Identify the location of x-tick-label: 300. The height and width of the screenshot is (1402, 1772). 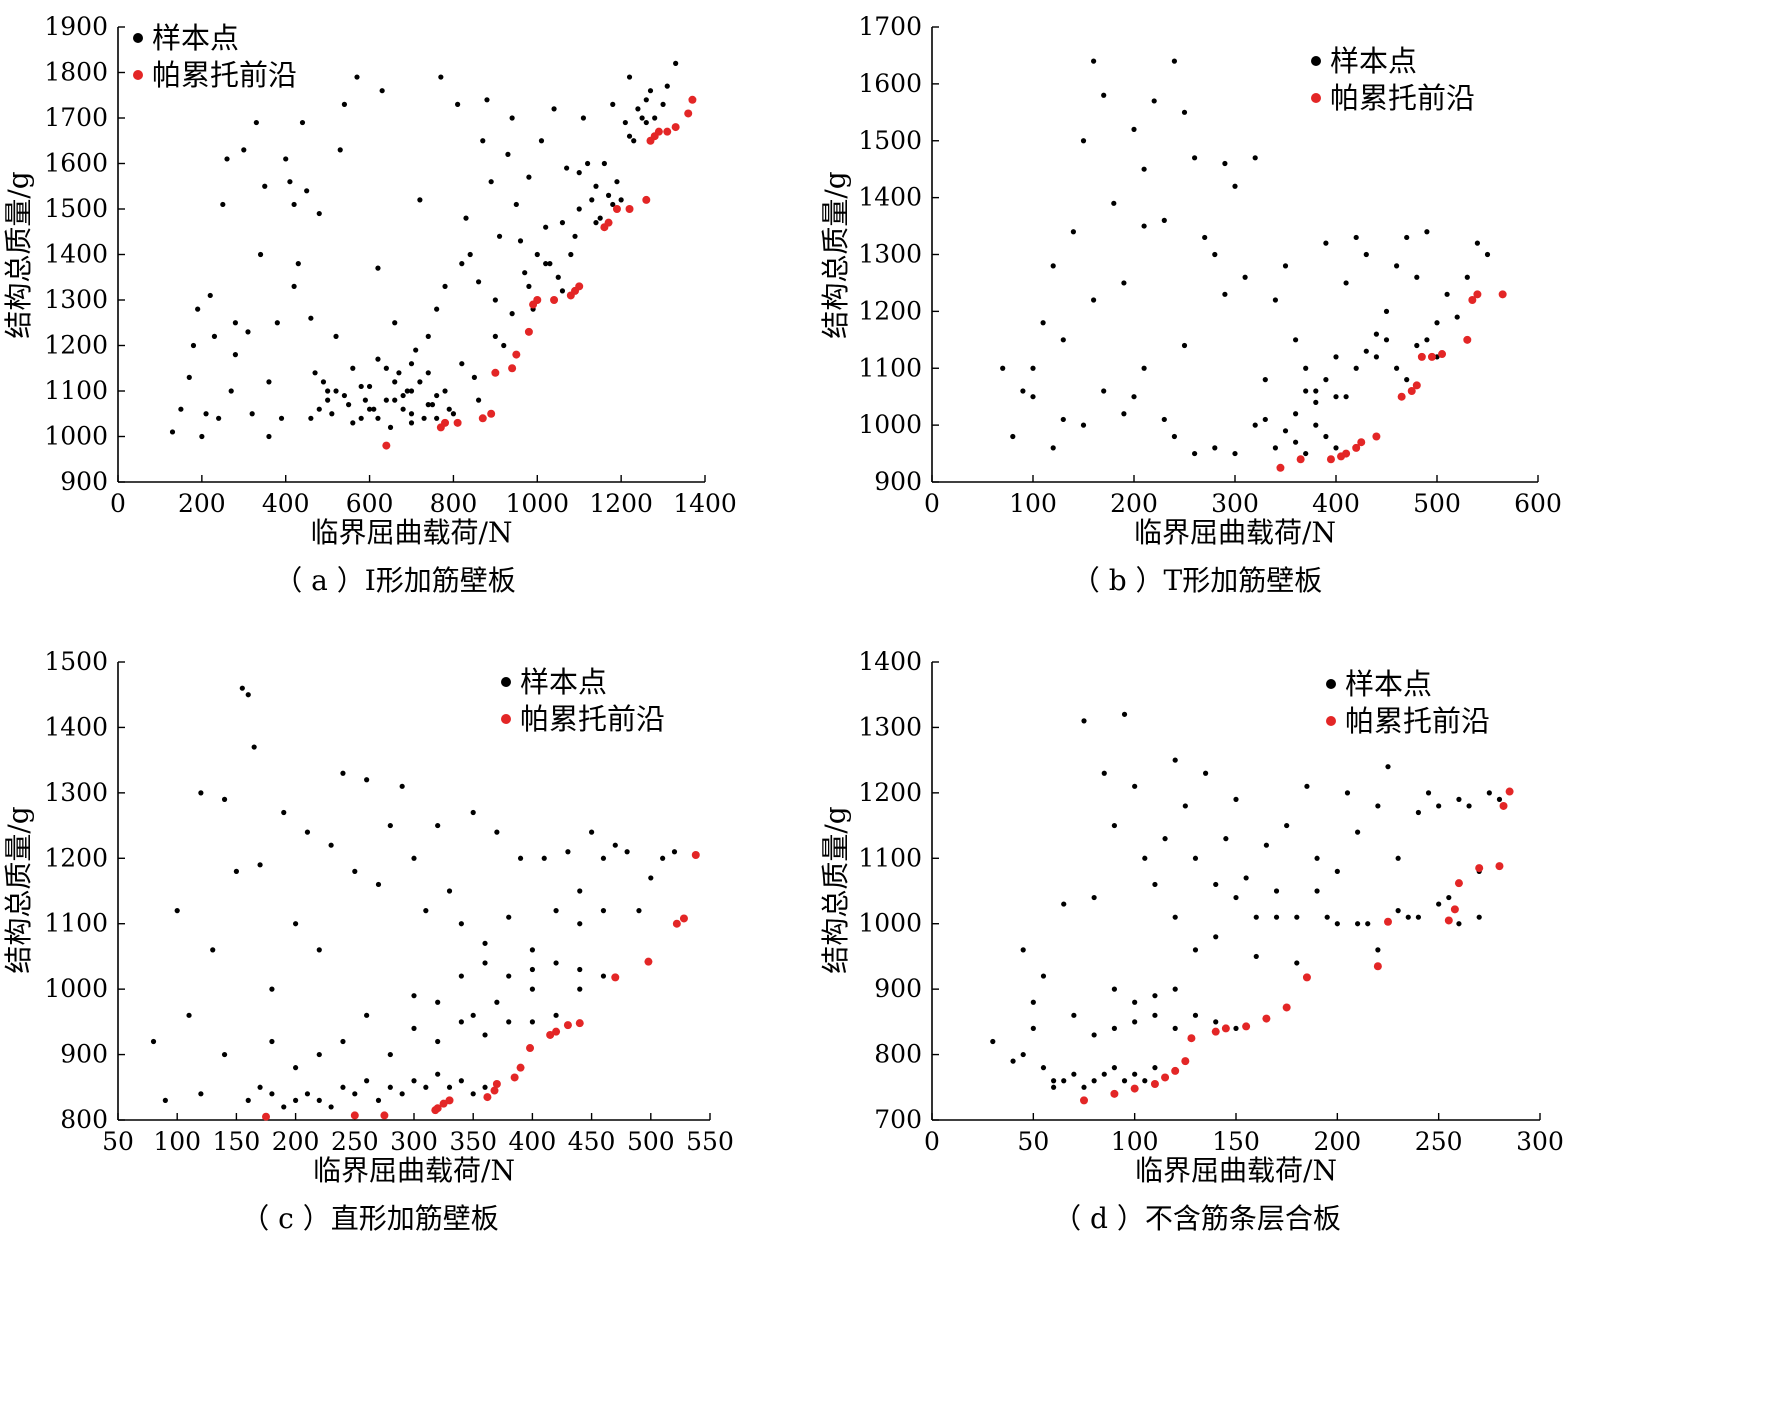
(1235, 503).